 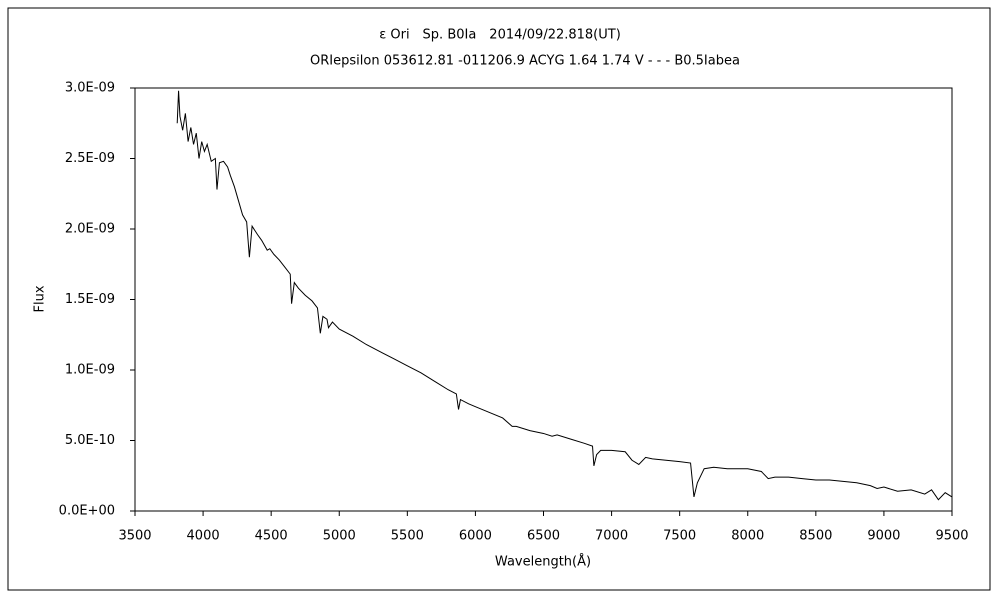 What do you see at coordinates (407, 536) in the screenshot?
I see `x-tick-label: 5500` at bounding box center [407, 536].